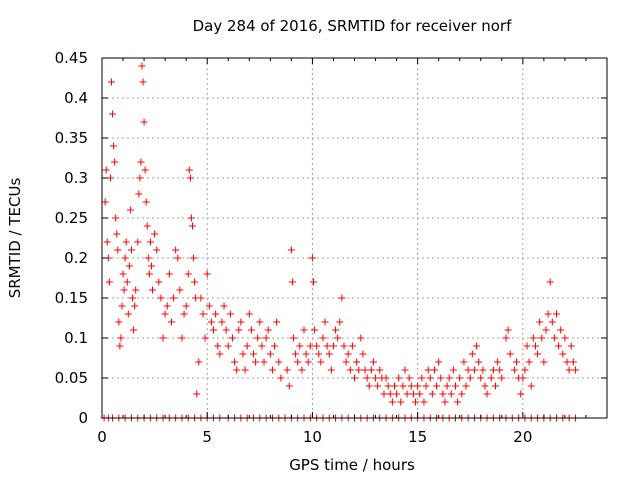 The image size is (640, 480). What do you see at coordinates (522, 437) in the screenshot?
I see `x-tick-label: 20` at bounding box center [522, 437].